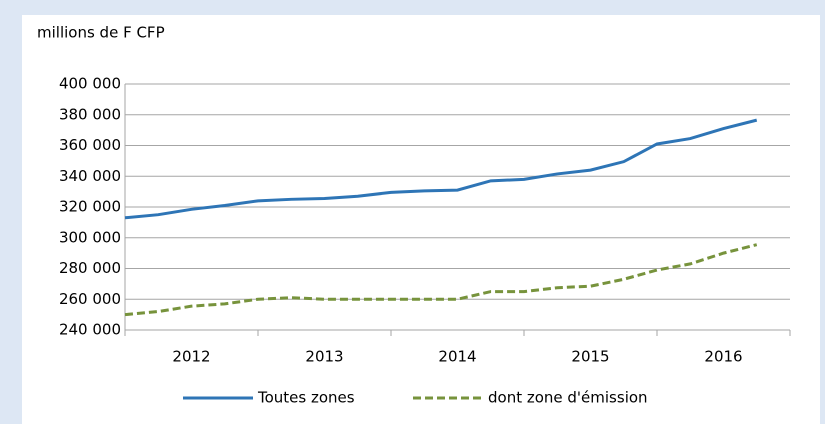 The image size is (825, 424). I want to click on y-tick-label: 380 000, so click(90, 114).